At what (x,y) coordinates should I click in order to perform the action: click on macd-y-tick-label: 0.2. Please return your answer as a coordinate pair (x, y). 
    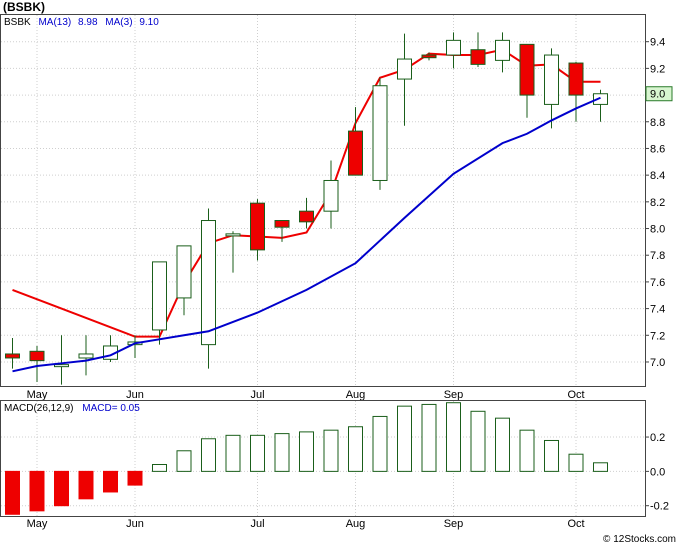
    Looking at the image, I should click on (657, 438).